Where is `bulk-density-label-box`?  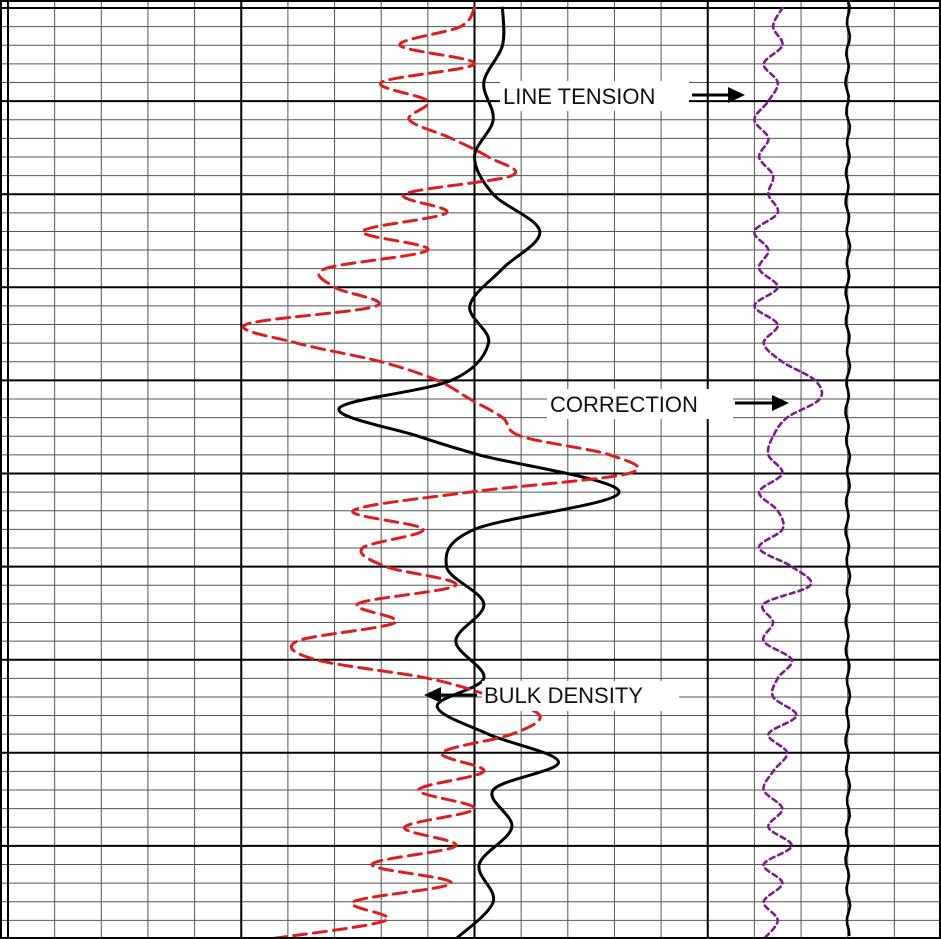 bulk-density-label-box is located at coordinates (580, 696).